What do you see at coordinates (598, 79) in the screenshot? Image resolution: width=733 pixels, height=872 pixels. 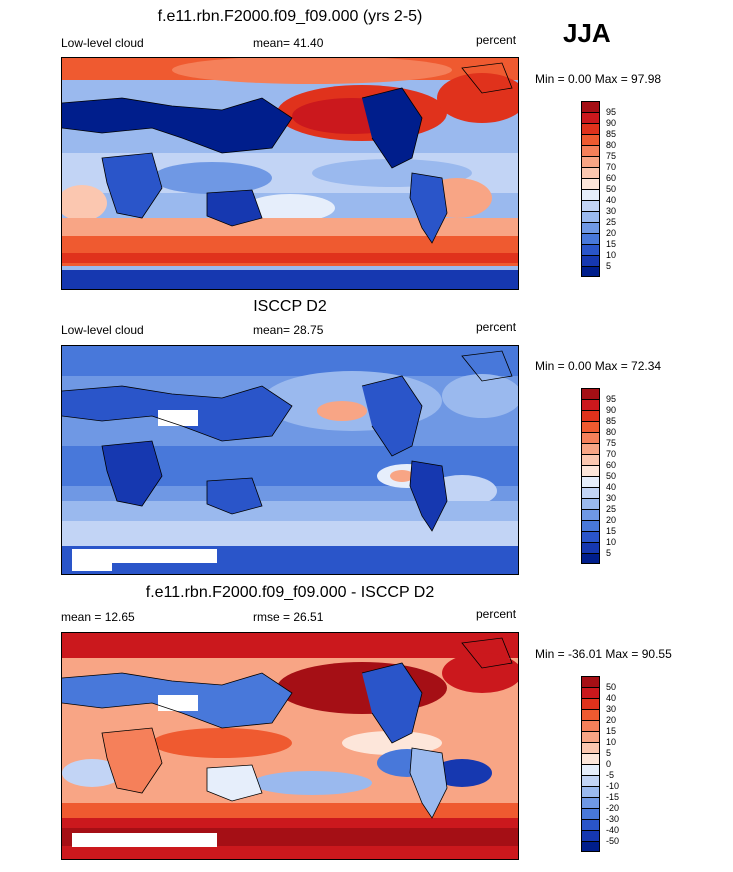 I see `panel-1-minmax-label: Min = 0.00 Max = 97.98` at bounding box center [598, 79].